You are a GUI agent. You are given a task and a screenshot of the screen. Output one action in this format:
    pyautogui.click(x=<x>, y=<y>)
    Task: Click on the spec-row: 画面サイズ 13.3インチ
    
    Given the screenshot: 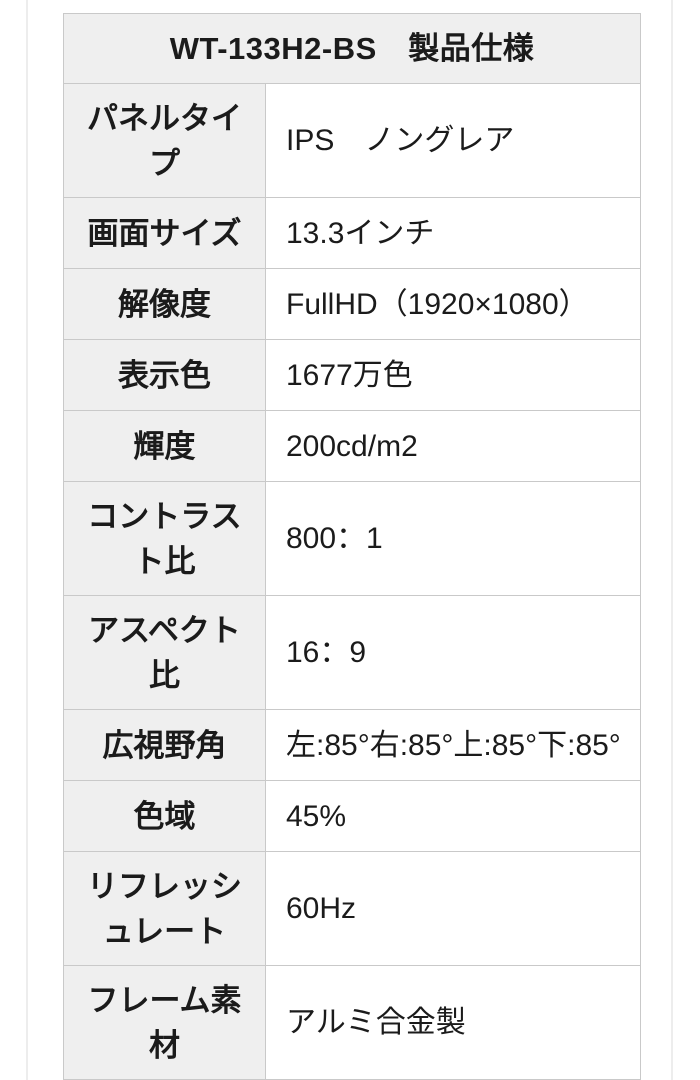 What is the action you would take?
    pyautogui.click(x=352, y=233)
    